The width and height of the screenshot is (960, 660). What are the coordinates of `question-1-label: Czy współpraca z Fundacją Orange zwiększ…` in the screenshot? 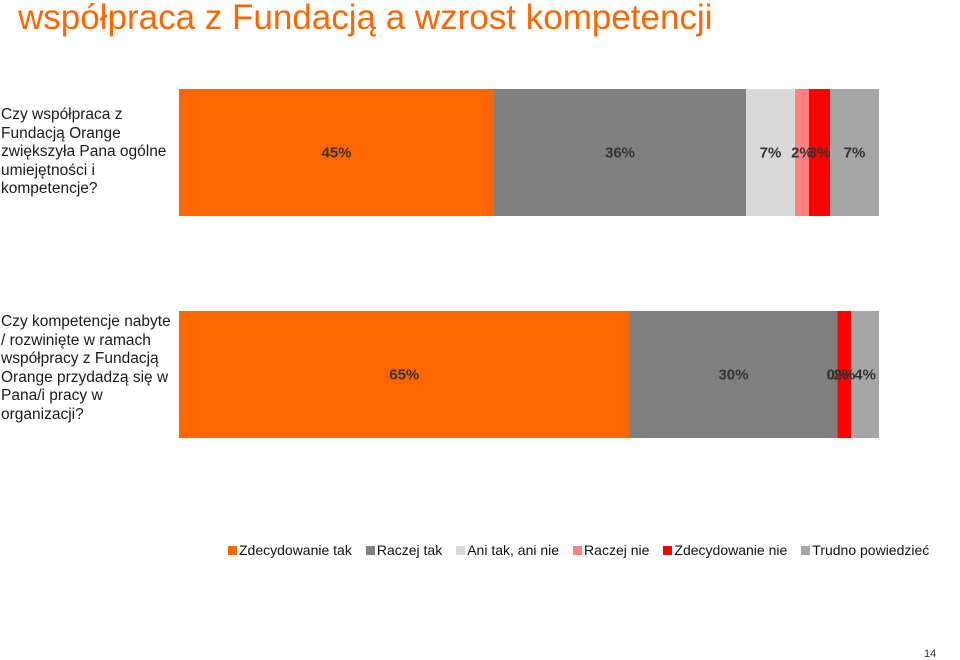 It's located at (84, 152).